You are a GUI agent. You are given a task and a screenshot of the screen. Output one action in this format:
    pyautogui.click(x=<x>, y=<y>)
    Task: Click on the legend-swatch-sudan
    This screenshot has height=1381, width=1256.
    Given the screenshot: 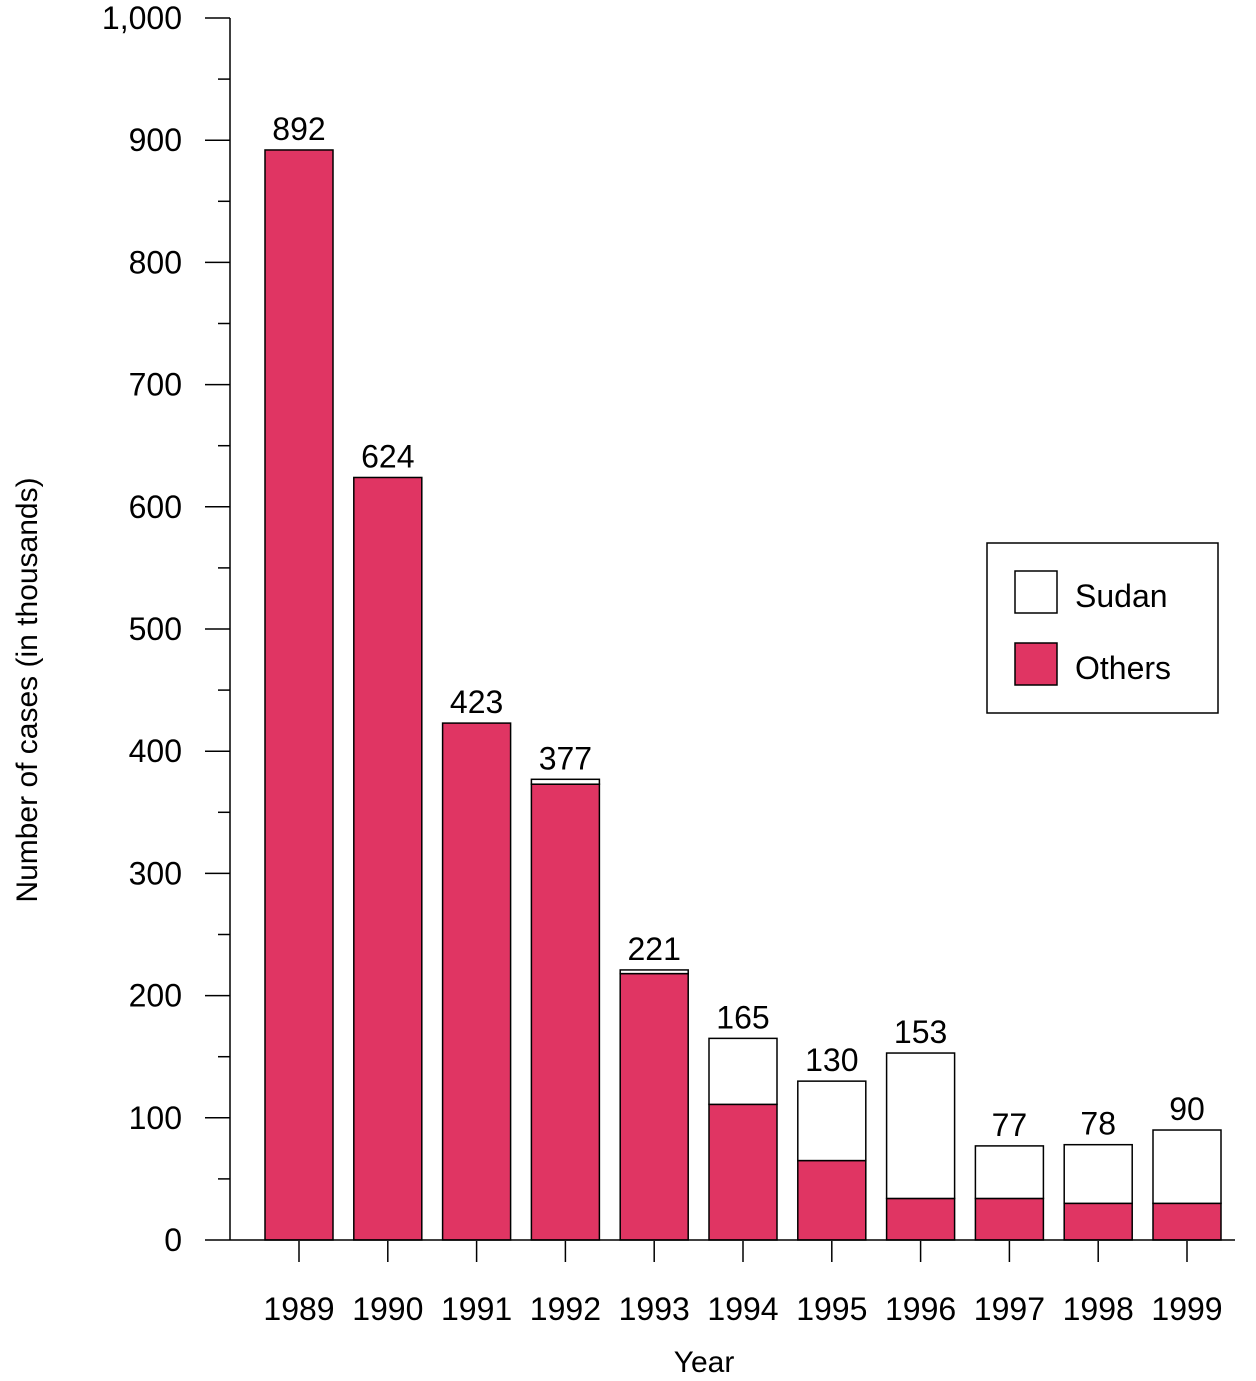 What is the action you would take?
    pyautogui.click(x=1036, y=592)
    